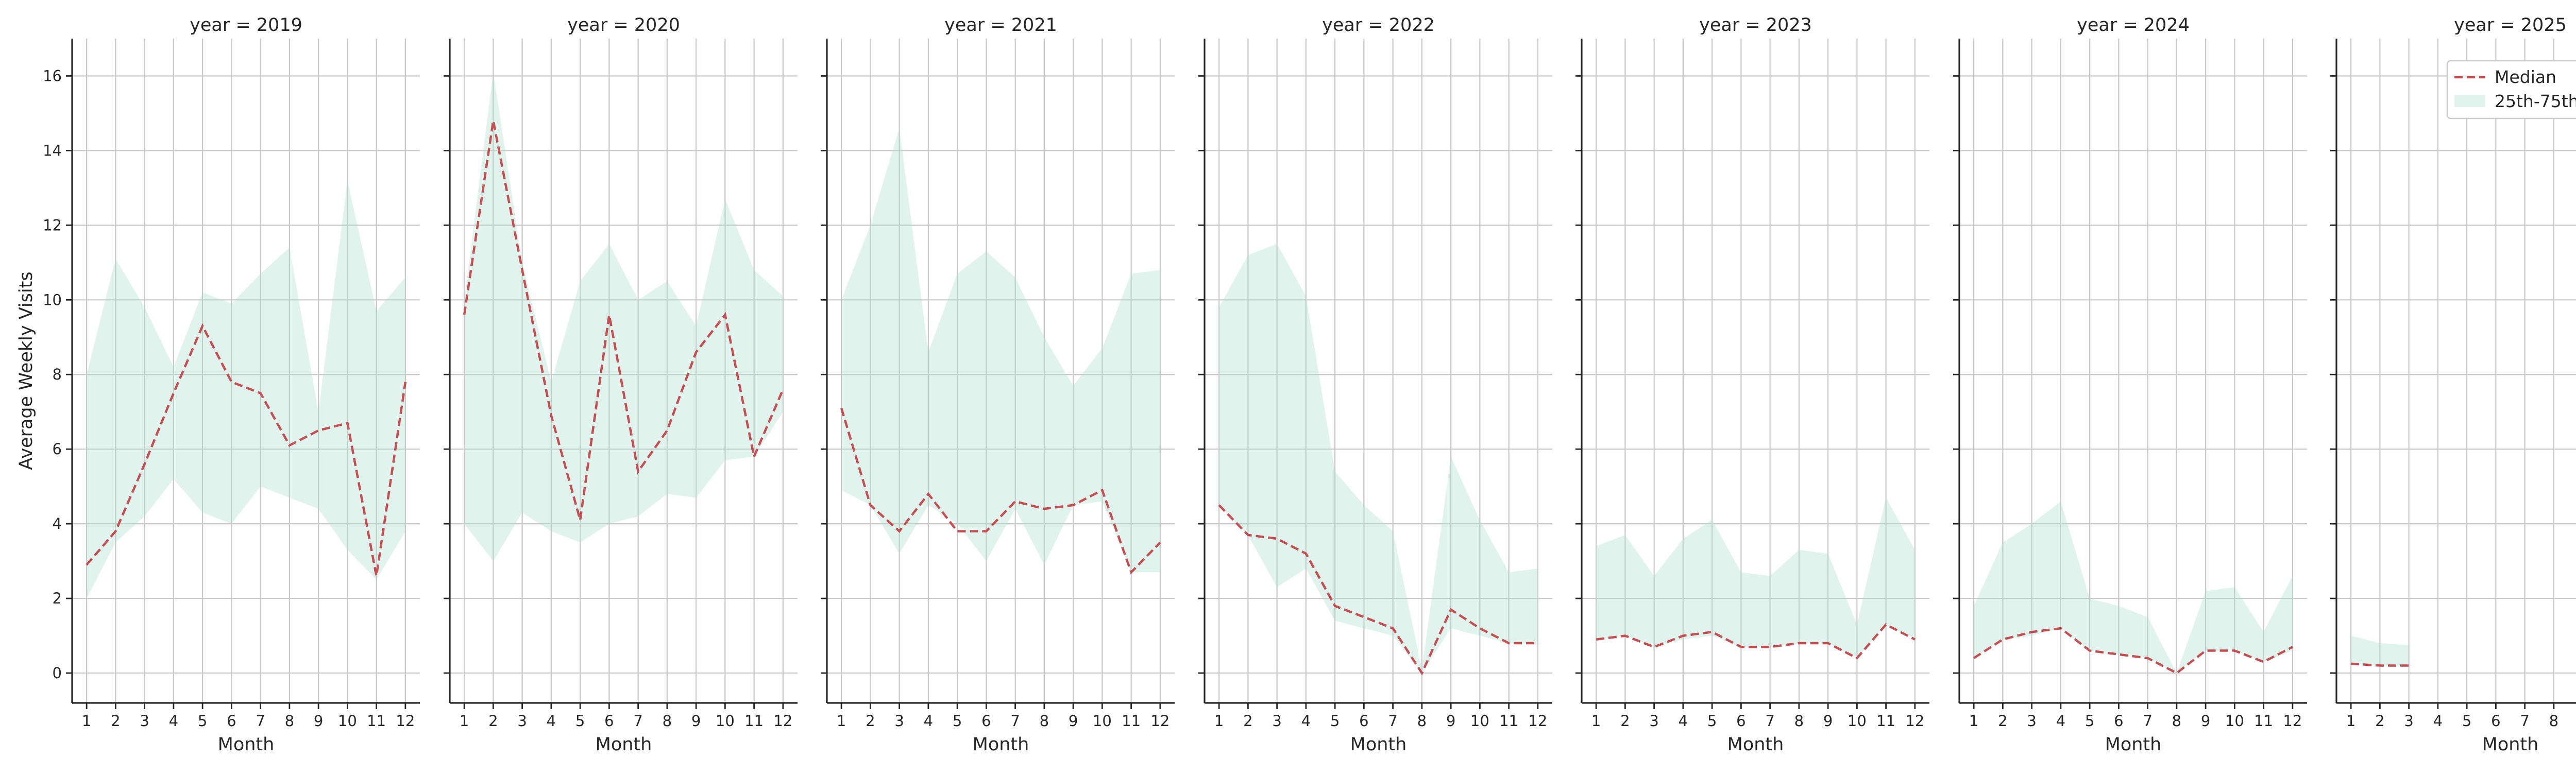  I want to click on y-axis-title: Average Weekly Visits, so click(26, 371).